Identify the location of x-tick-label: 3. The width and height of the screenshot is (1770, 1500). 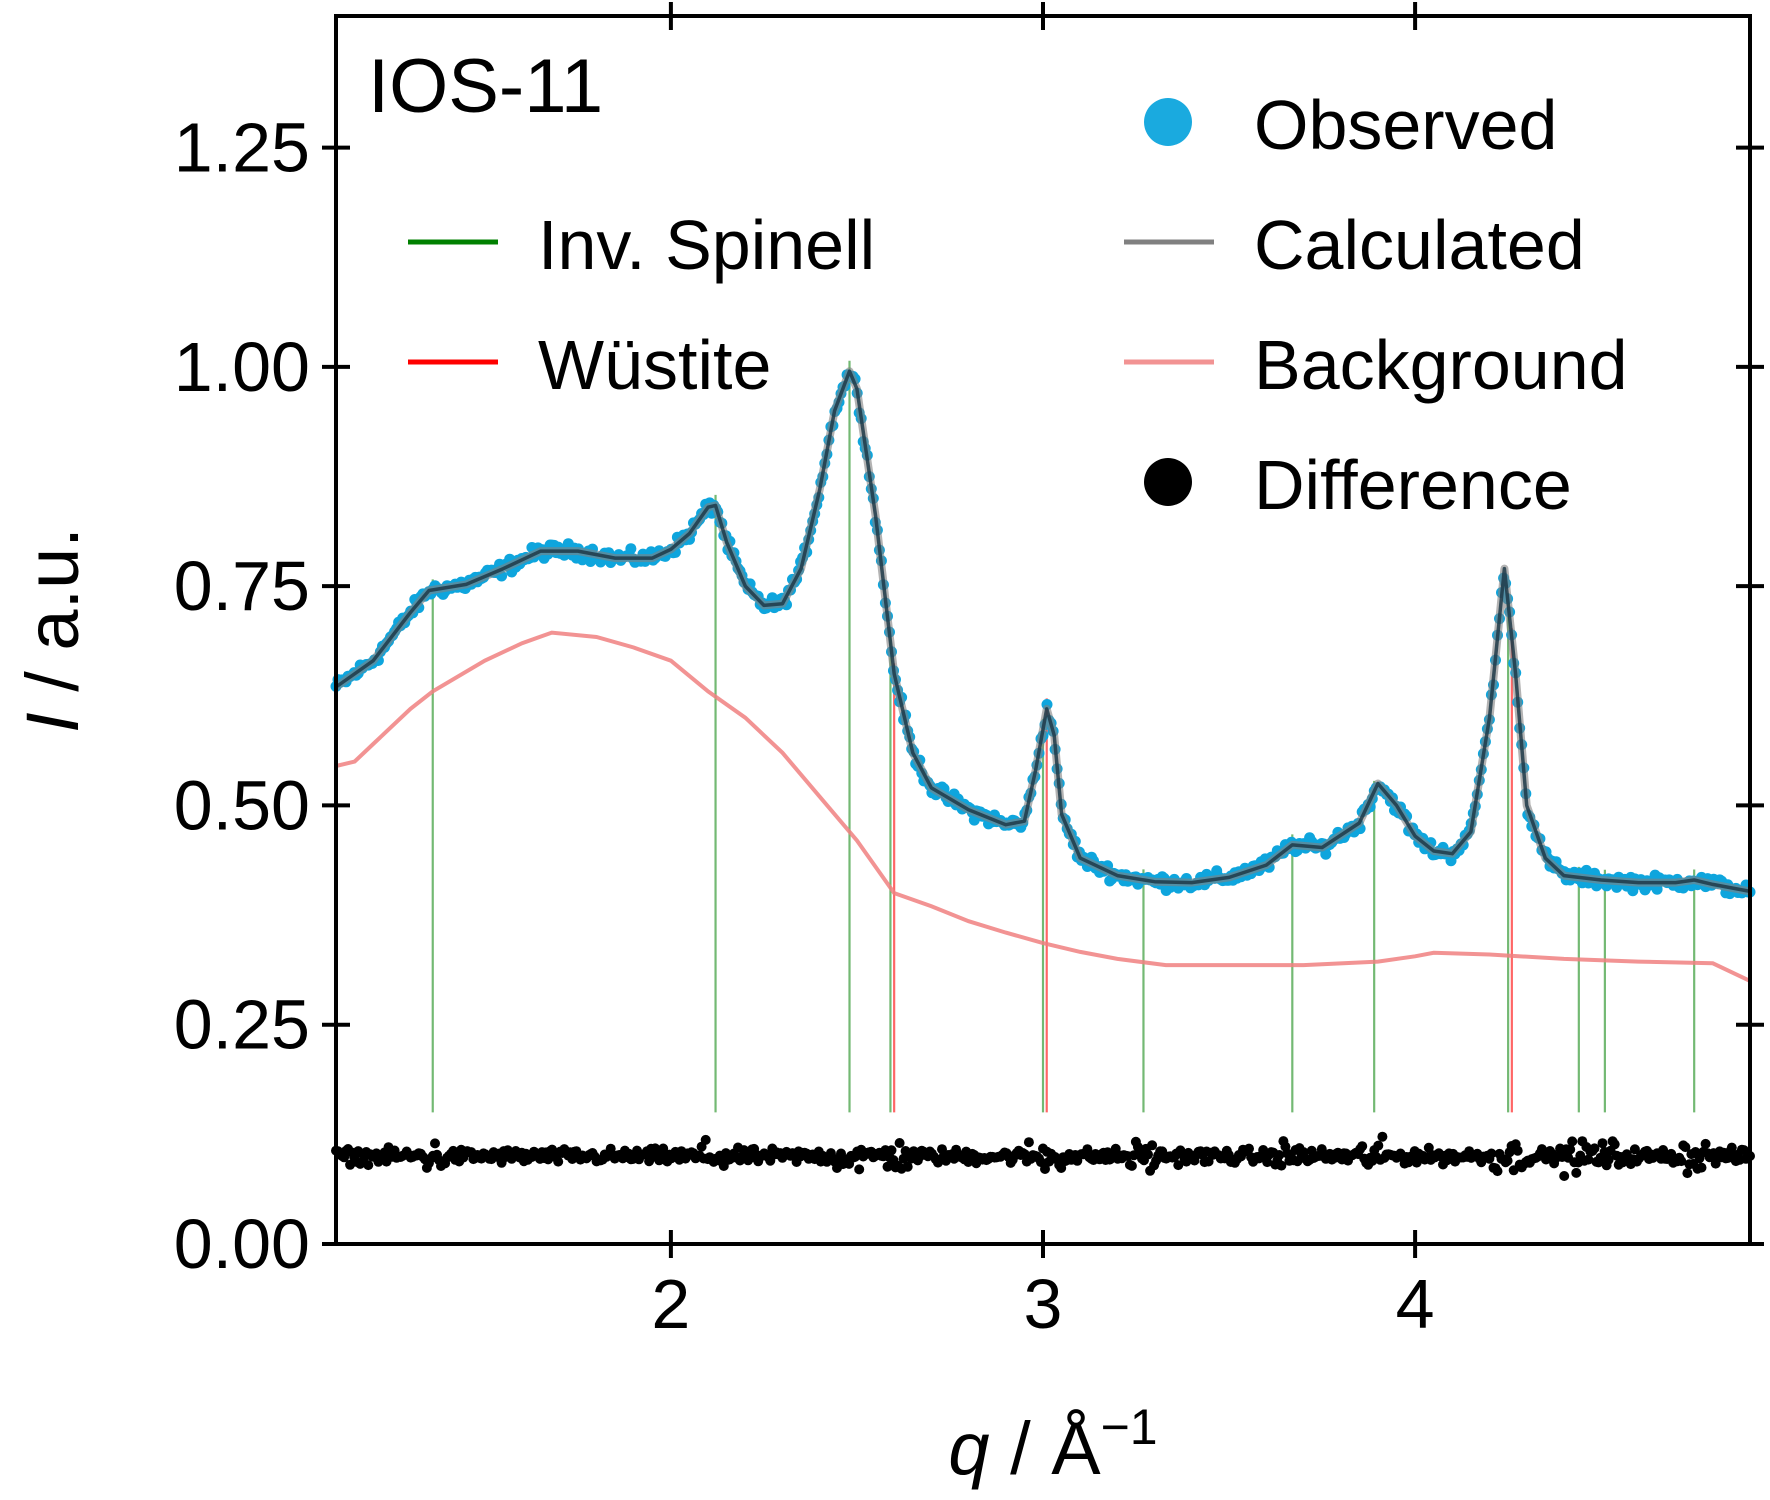
(1043, 1304).